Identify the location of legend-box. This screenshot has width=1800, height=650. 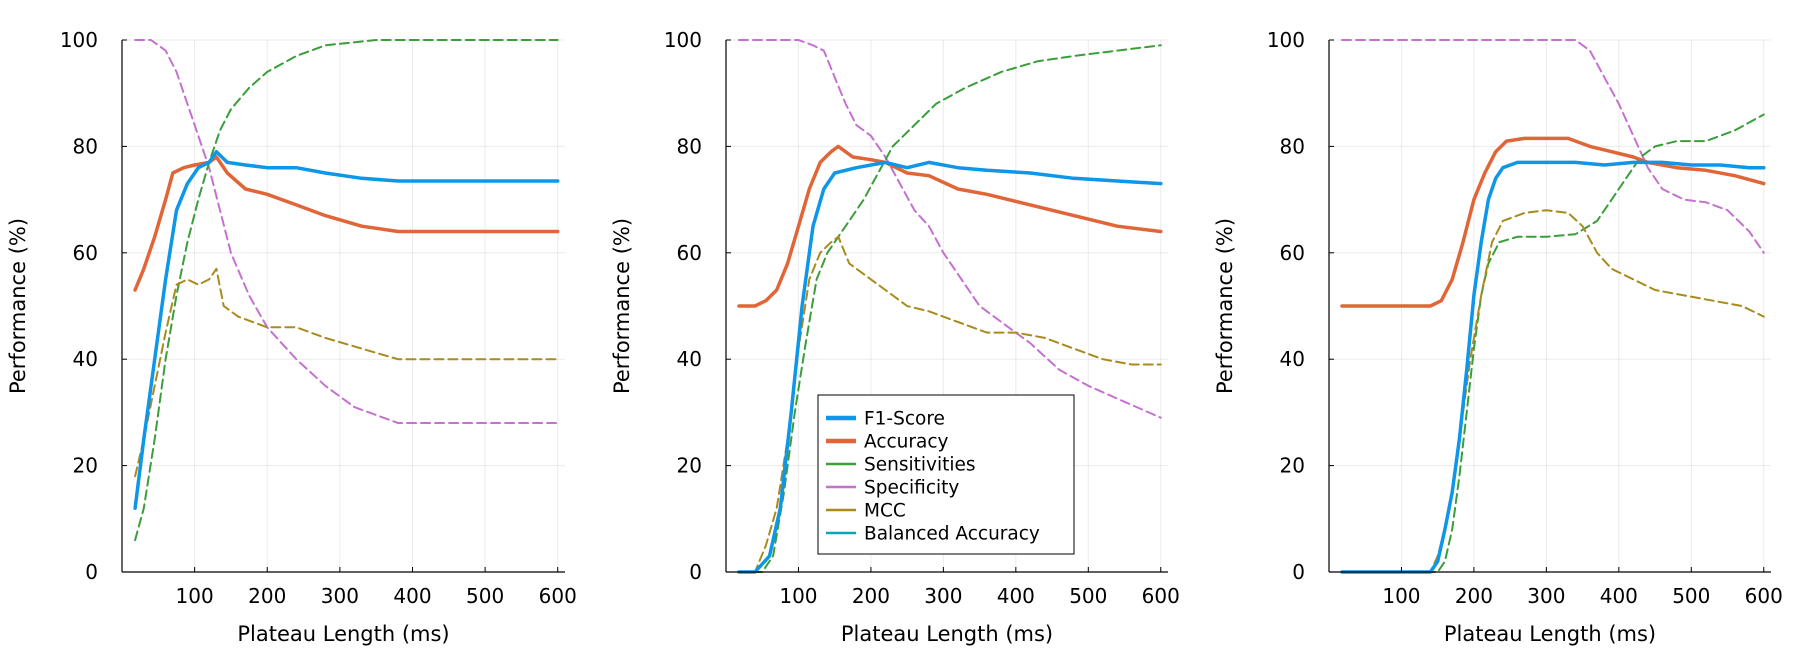
(946, 474).